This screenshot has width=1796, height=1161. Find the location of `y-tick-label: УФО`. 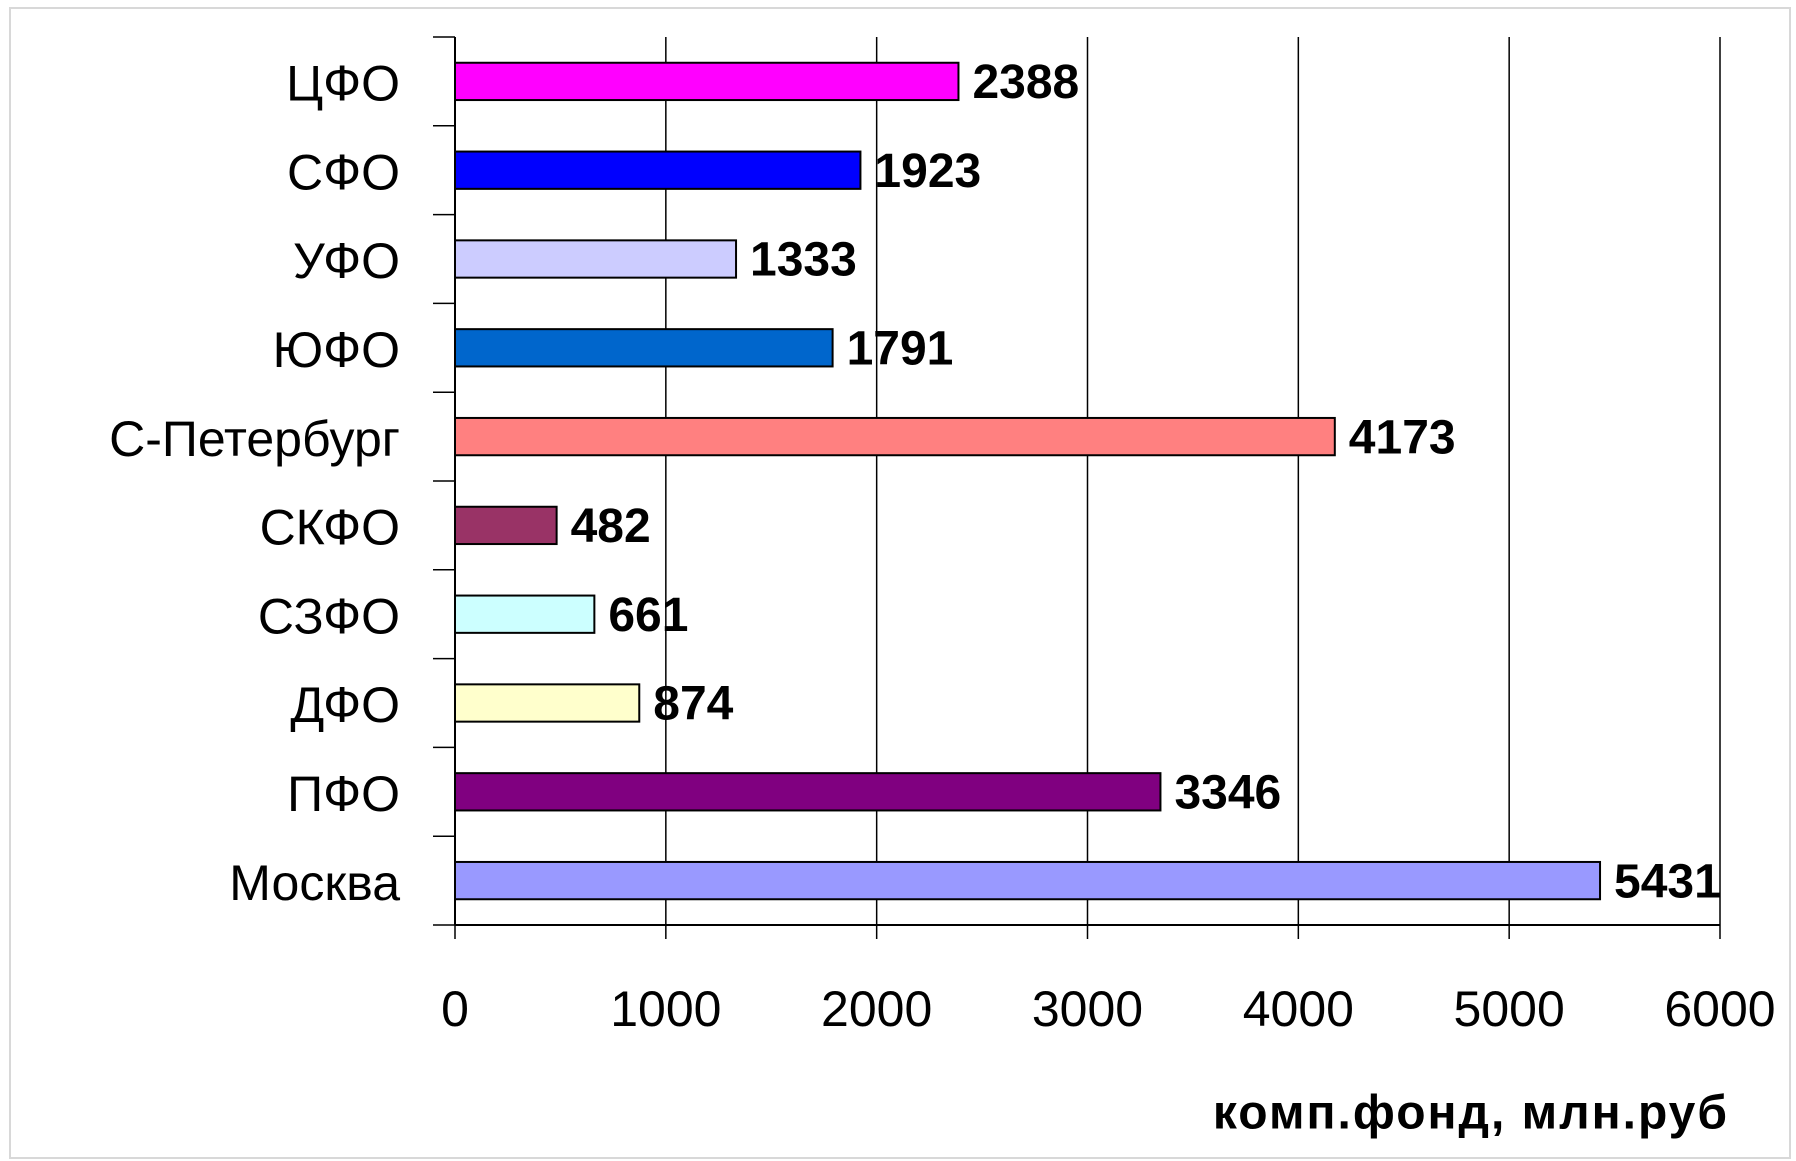

y-tick-label: УФО is located at coordinates (346, 261).